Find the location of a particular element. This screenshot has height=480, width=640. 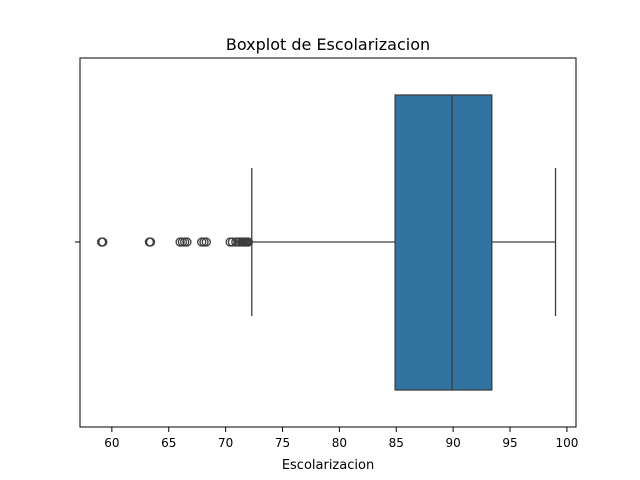

x-tick-label: 85 is located at coordinates (396, 443).